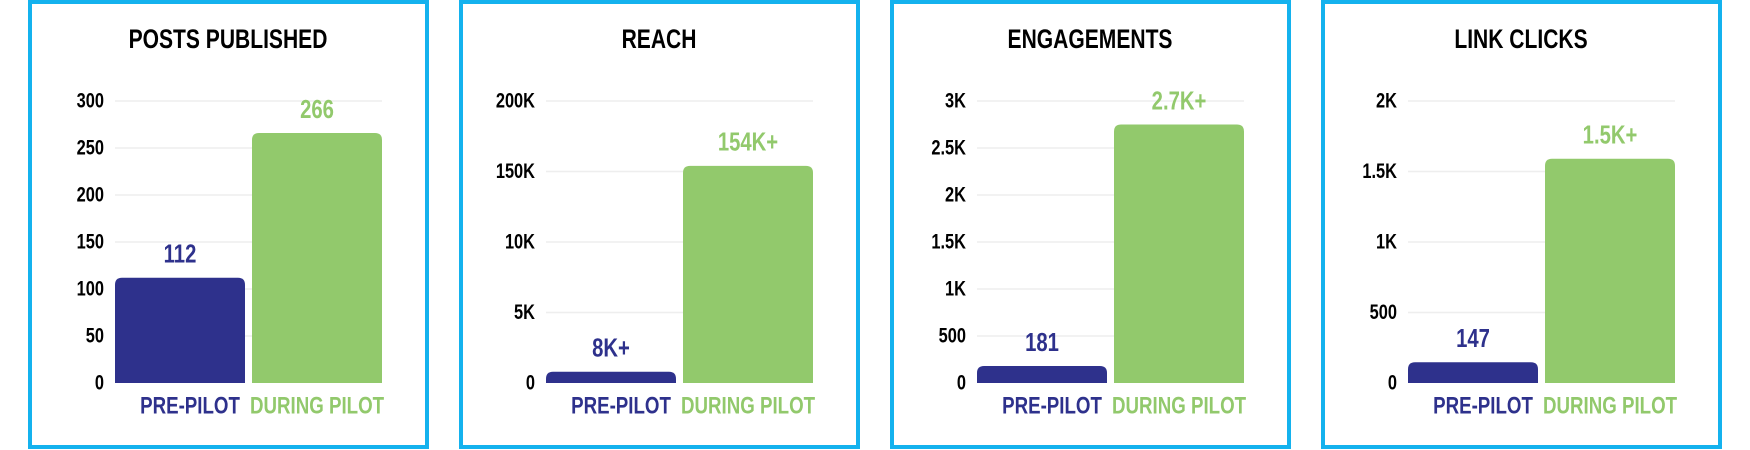 The image size is (1750, 450). I want to click on y-tick-label-wrap: 100, so click(90, 288).